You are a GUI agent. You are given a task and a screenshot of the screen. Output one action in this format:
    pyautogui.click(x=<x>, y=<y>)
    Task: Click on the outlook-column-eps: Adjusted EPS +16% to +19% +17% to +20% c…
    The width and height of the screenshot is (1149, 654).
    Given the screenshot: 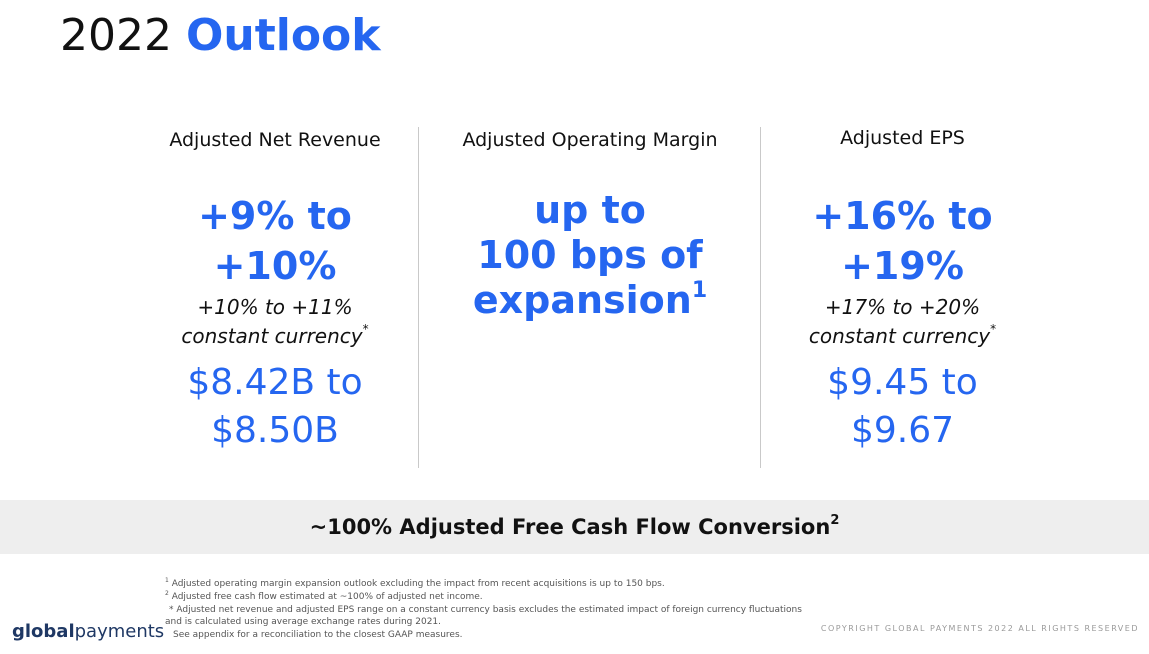 What is the action you would take?
    pyautogui.click(x=902, y=286)
    